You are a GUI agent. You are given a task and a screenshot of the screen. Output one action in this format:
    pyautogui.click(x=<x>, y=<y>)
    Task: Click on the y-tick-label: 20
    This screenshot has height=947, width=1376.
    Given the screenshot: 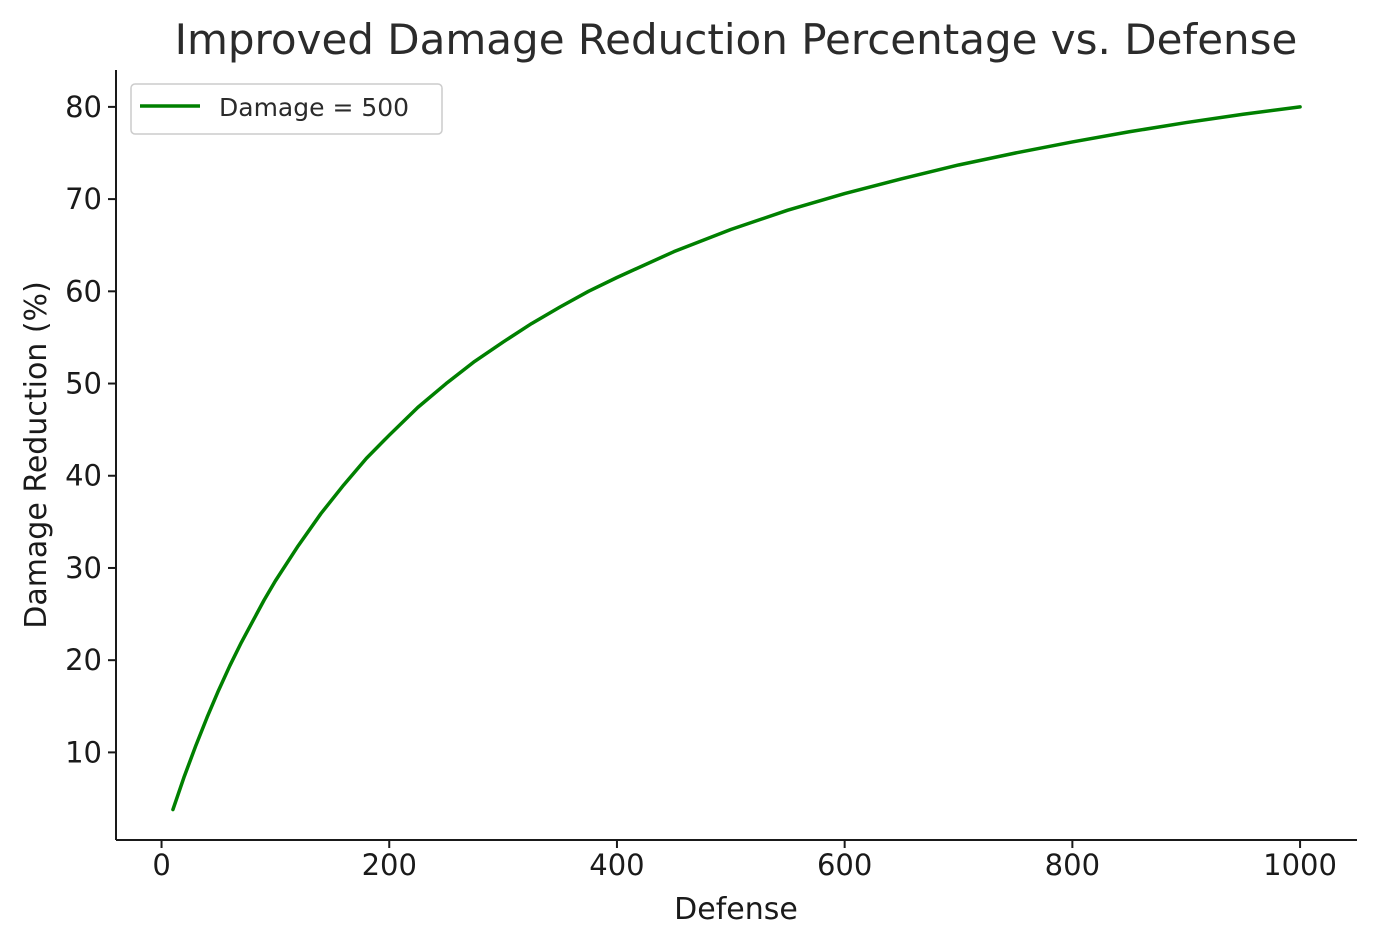 What is the action you would take?
    pyautogui.click(x=83, y=660)
    